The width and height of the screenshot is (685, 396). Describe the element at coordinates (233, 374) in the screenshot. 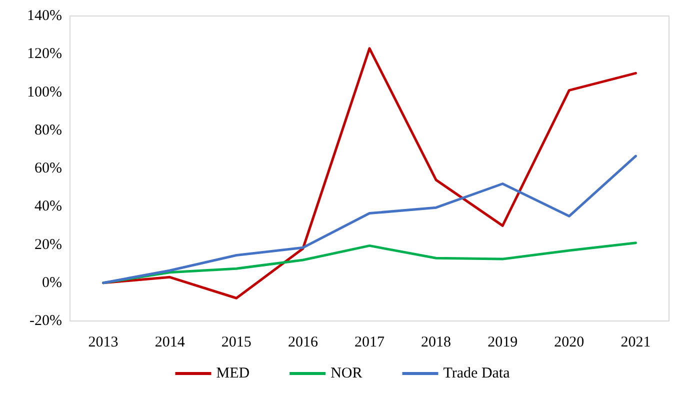

I see `legend-label: MED` at that location.